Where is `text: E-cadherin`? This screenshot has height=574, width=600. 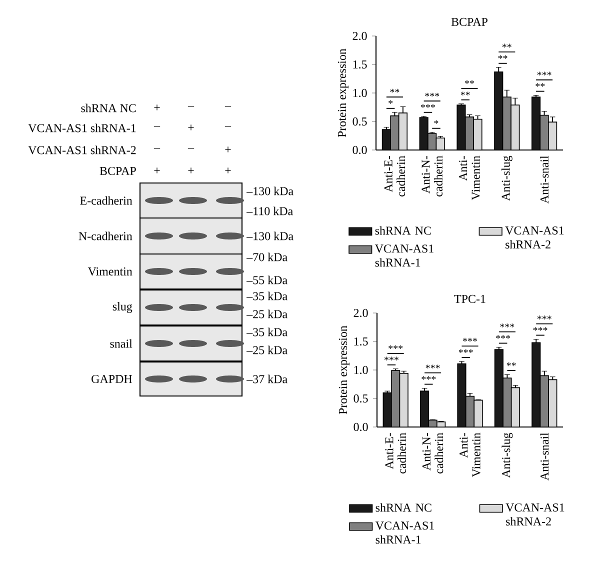 text: E-cadherin is located at coordinates (106, 200).